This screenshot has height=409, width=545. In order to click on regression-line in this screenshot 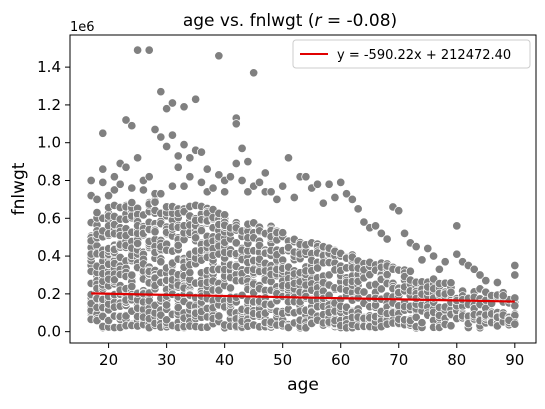, I will do `click(303, 297)`.